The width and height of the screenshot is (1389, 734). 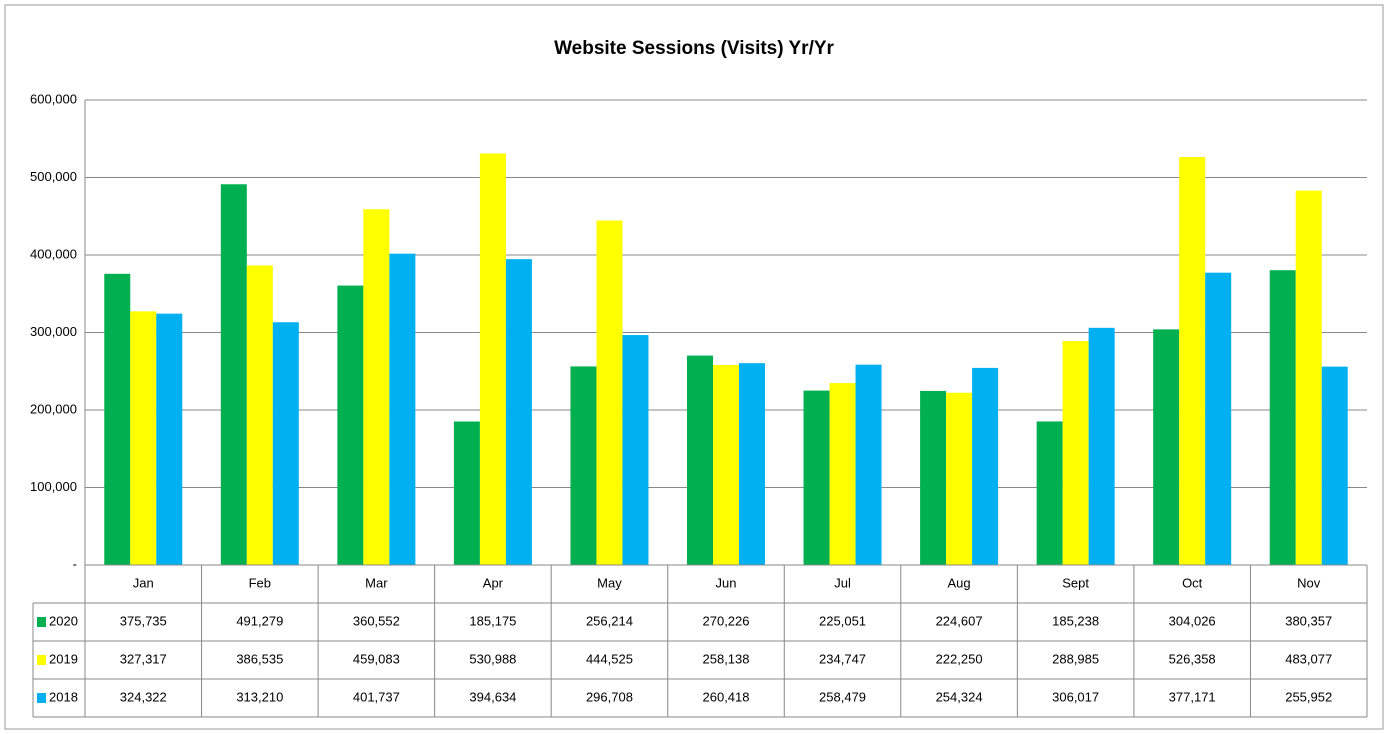 I want to click on legend-label: 2018, so click(x=63, y=696).